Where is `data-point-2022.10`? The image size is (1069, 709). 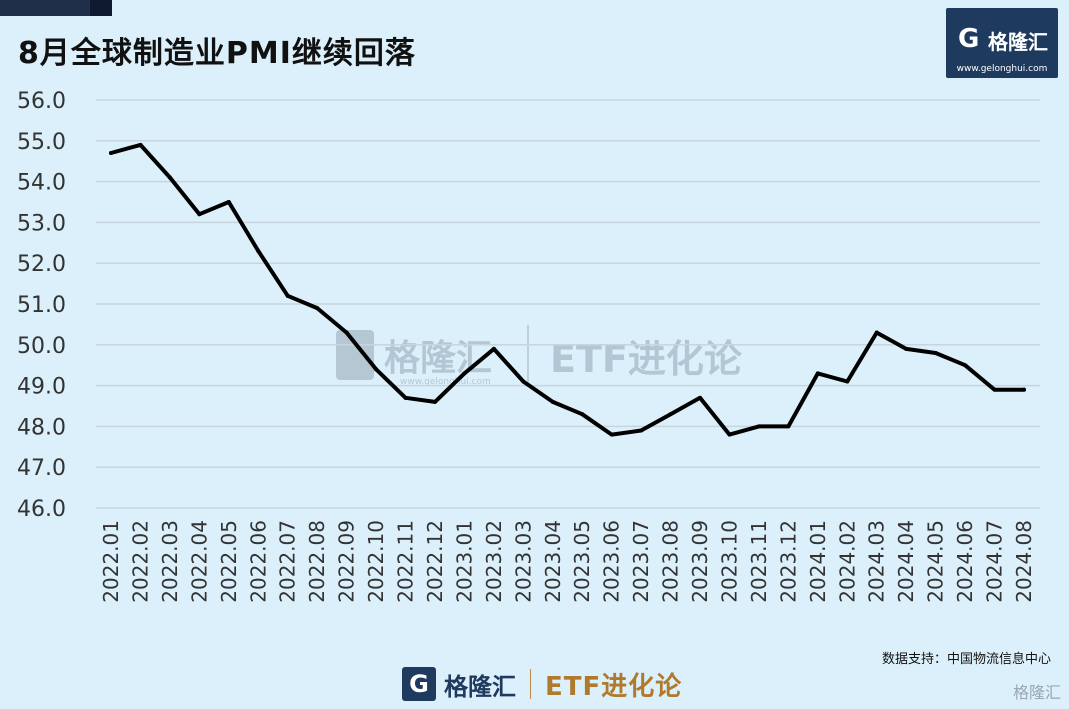 data-point-2022.10 is located at coordinates (376, 369).